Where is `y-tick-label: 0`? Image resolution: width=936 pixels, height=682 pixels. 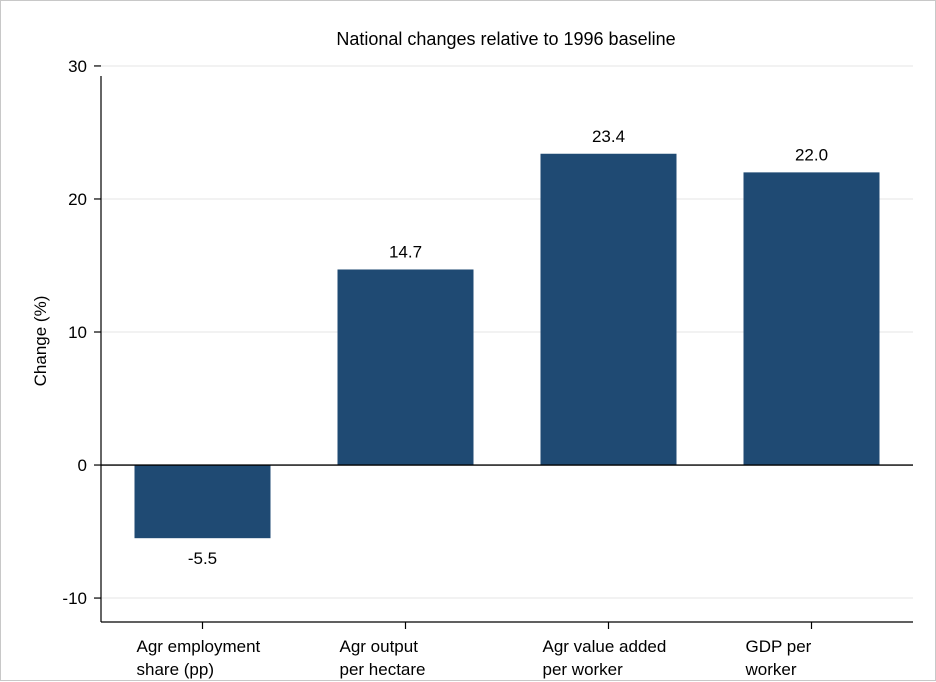 y-tick-label: 0 is located at coordinates (82, 465).